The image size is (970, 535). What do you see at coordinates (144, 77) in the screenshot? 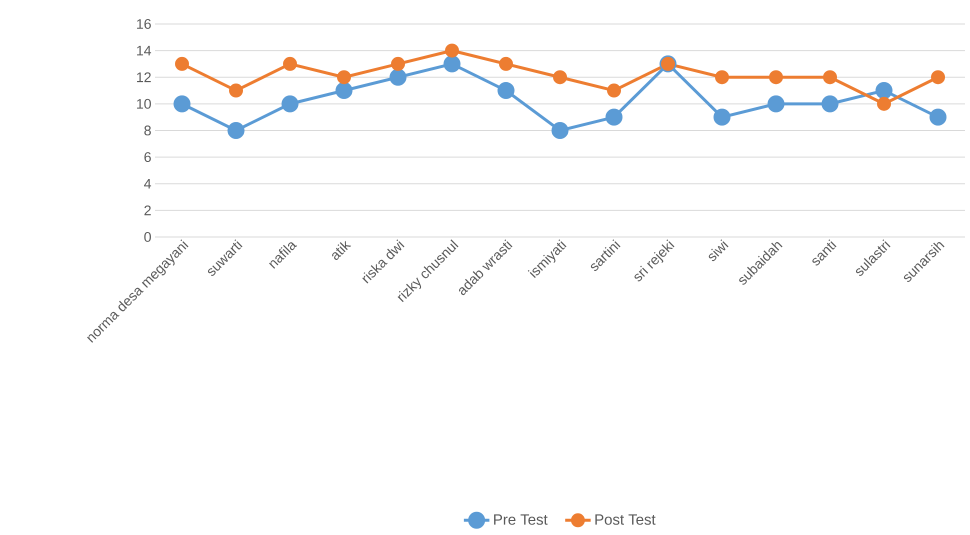
I see `y-tick-label: 12` at bounding box center [144, 77].